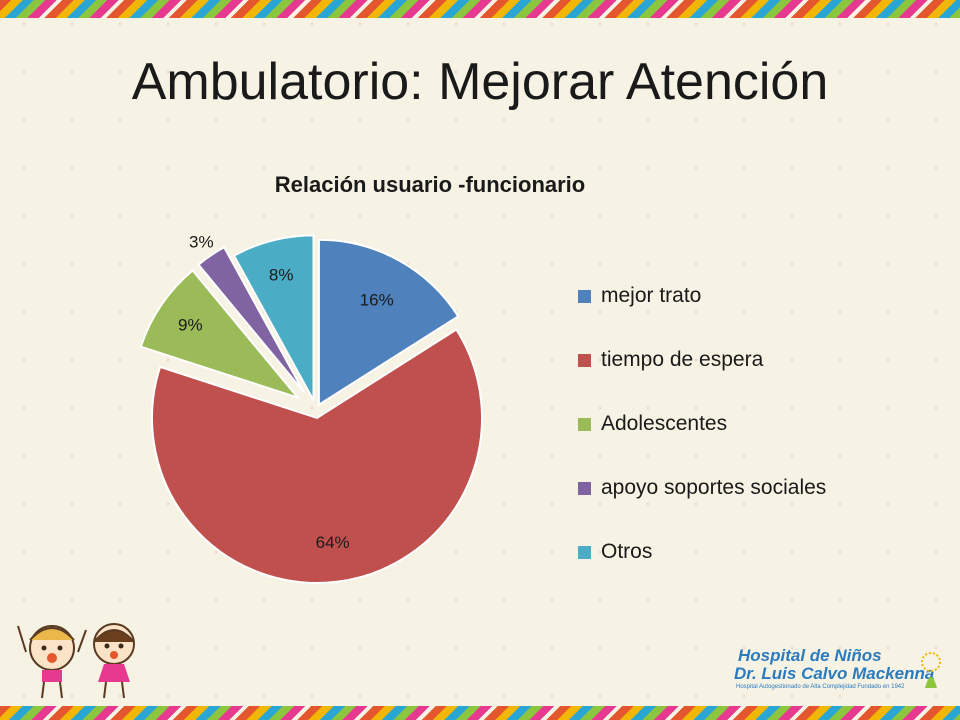 The height and width of the screenshot is (720, 960). I want to click on legend-label: apoyo soportes sociales, so click(714, 487).